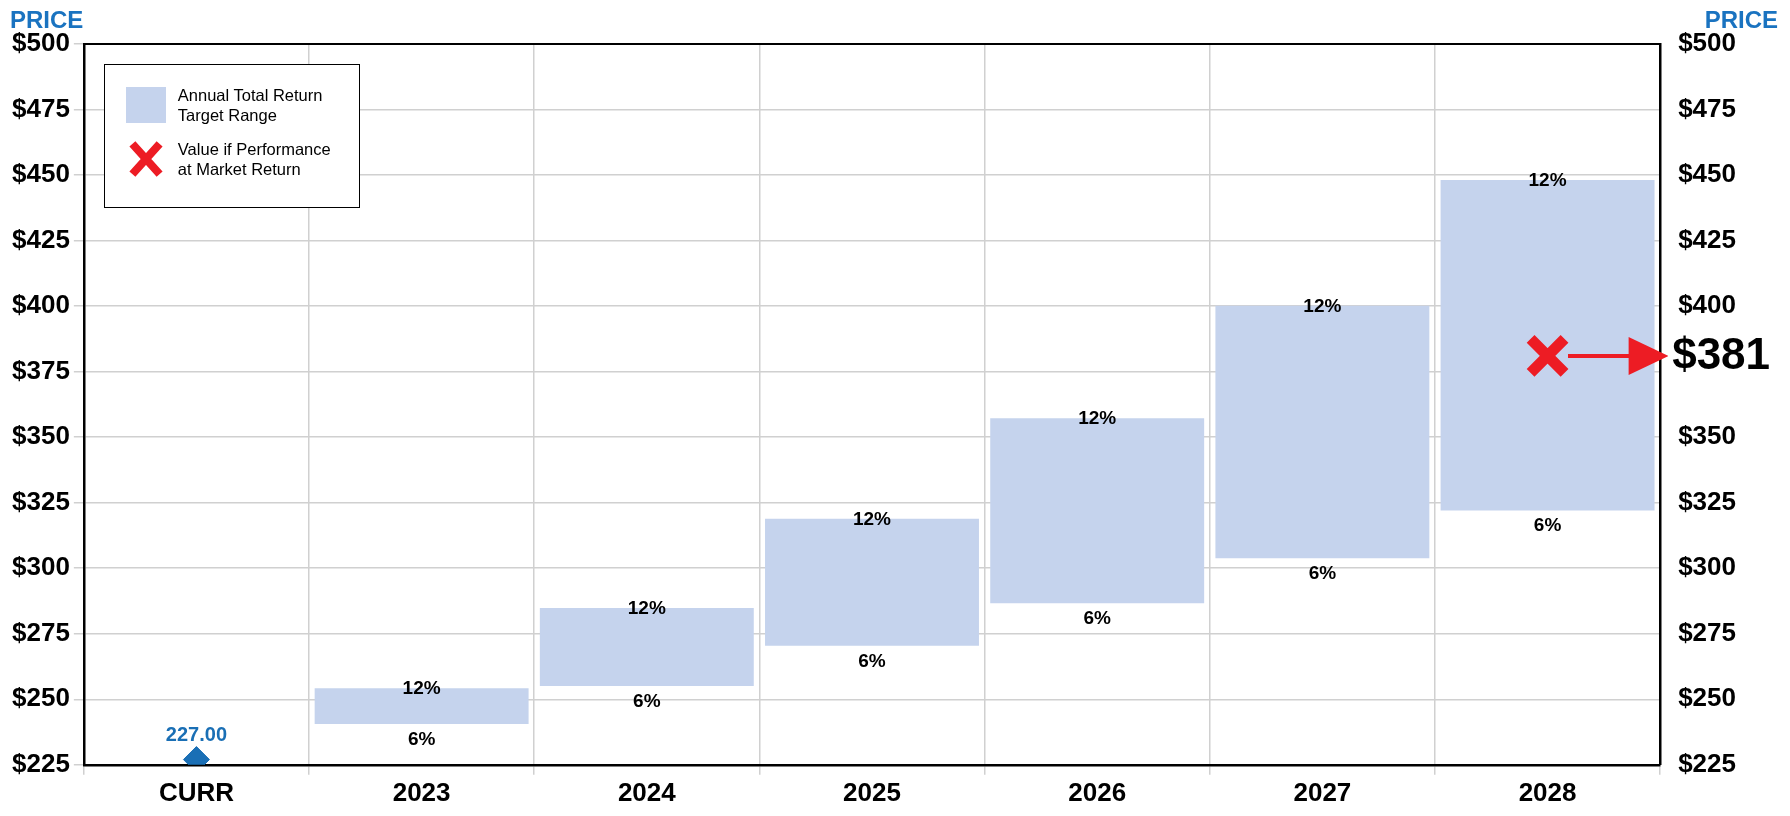  Describe the element at coordinates (1547, 791) in the screenshot. I see `x-tick-label: 2028` at that location.